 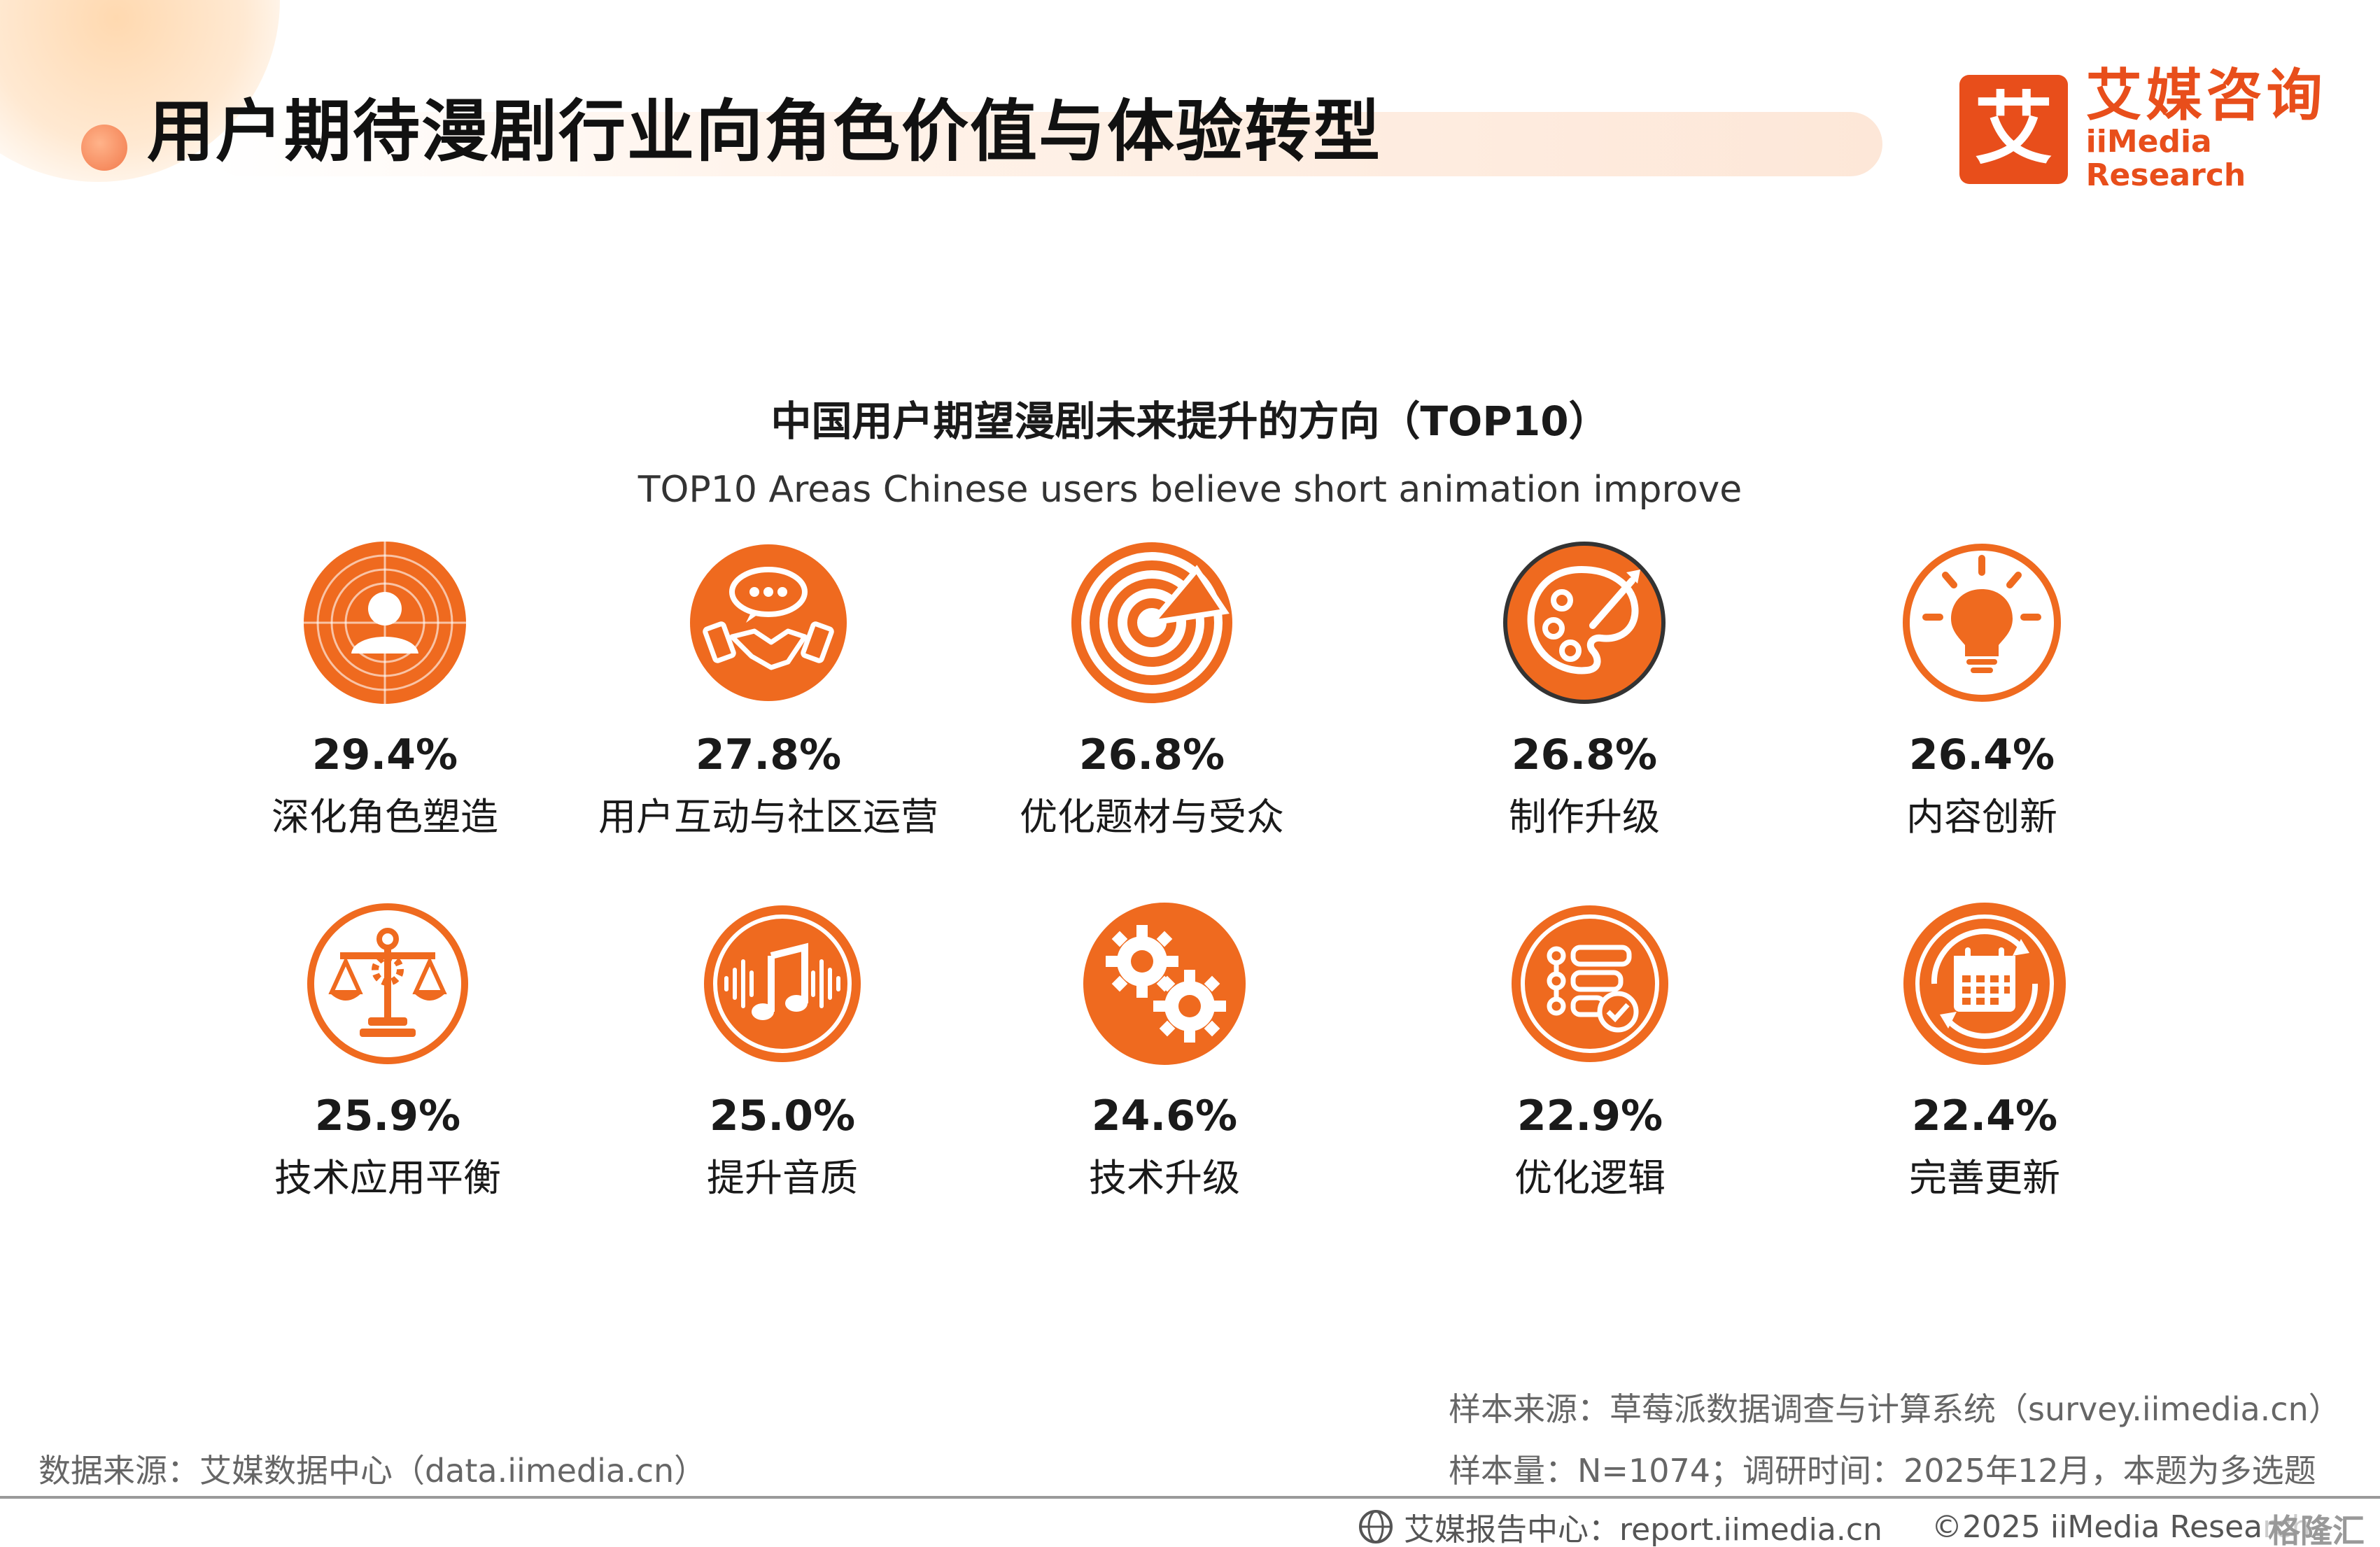 What do you see at coordinates (1984, 1178) in the screenshot?
I see `item-label: 完善更新` at bounding box center [1984, 1178].